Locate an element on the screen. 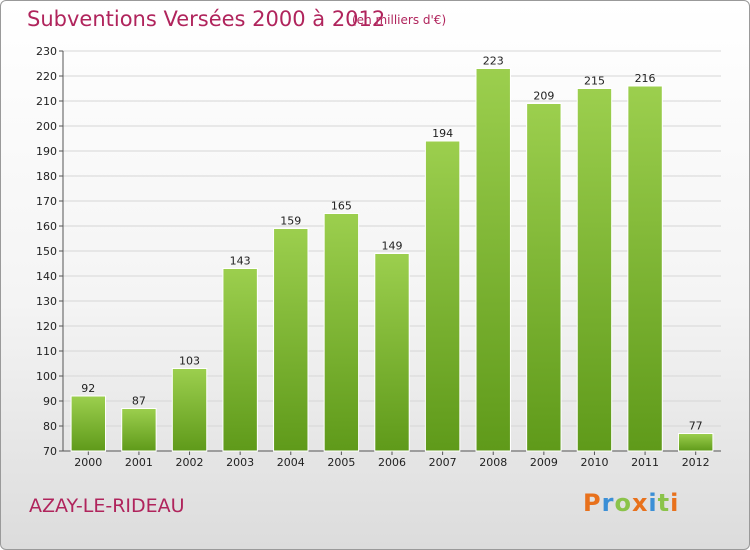 Image resolution: width=750 pixels, height=550 pixels. unit-note: (en milliers d'€) is located at coordinates (399, 20).